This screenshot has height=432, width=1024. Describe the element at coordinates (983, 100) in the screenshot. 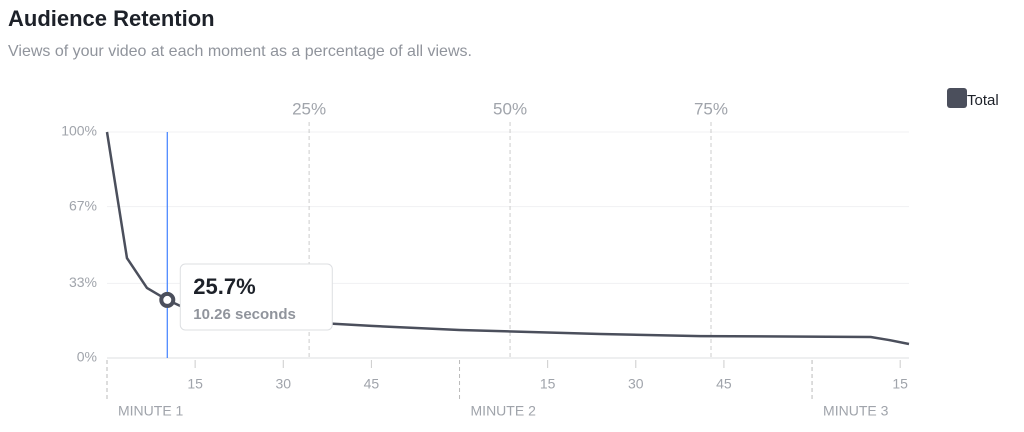

I see `legend-label: Total` at that location.